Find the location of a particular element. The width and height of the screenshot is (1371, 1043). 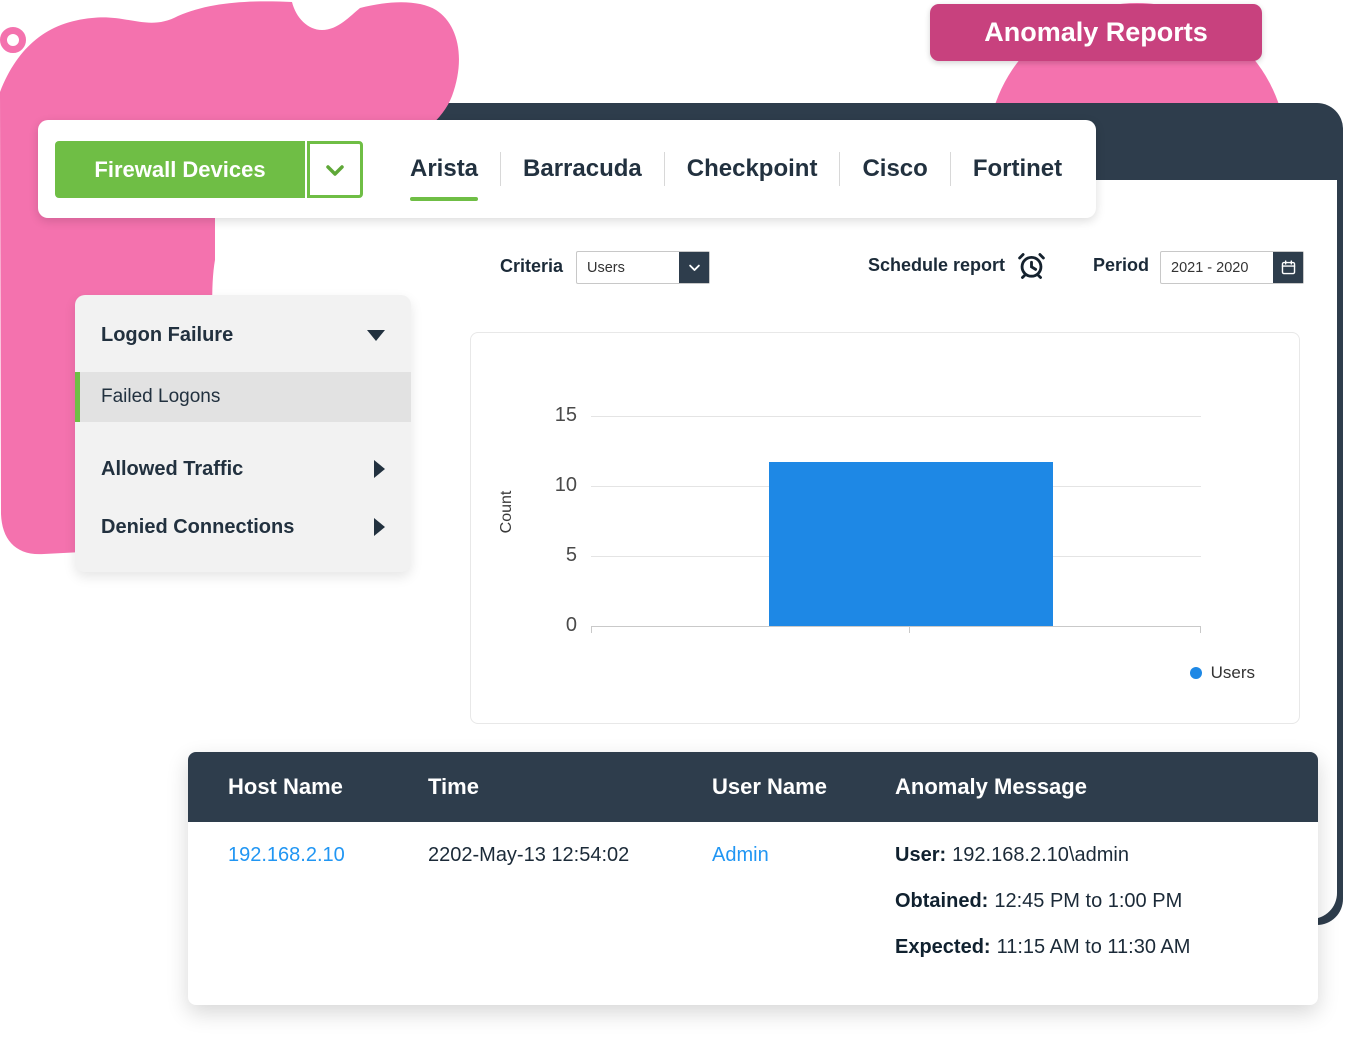

gridline is located at coordinates (896, 416).